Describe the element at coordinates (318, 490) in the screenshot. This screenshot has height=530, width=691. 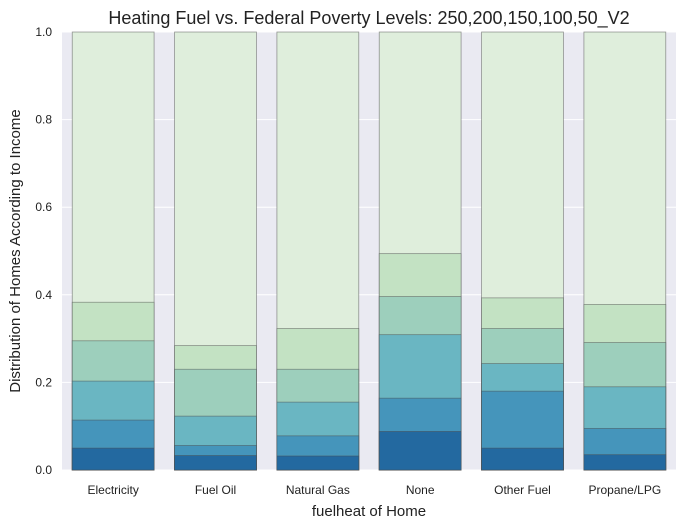
I see `x-tick-label: Natural Gas` at that location.